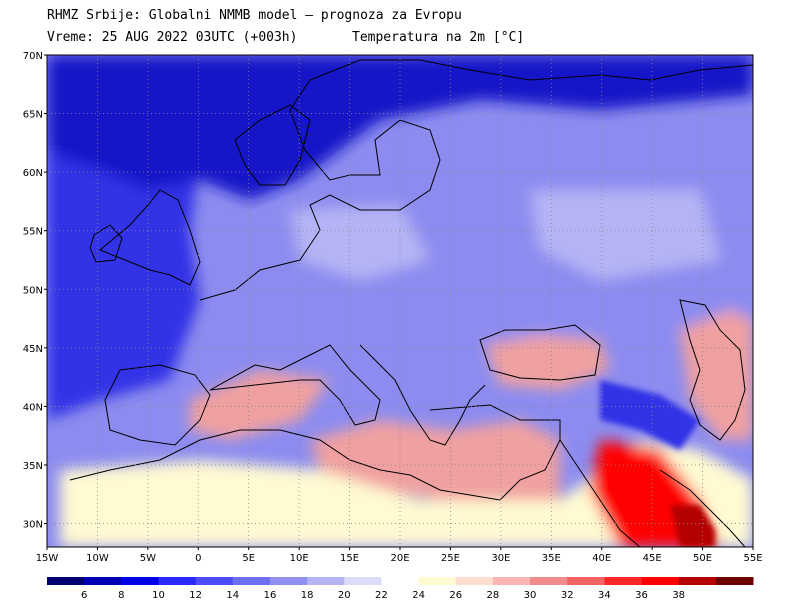  I want to click on lat-tick-label: 55N, so click(33, 232).